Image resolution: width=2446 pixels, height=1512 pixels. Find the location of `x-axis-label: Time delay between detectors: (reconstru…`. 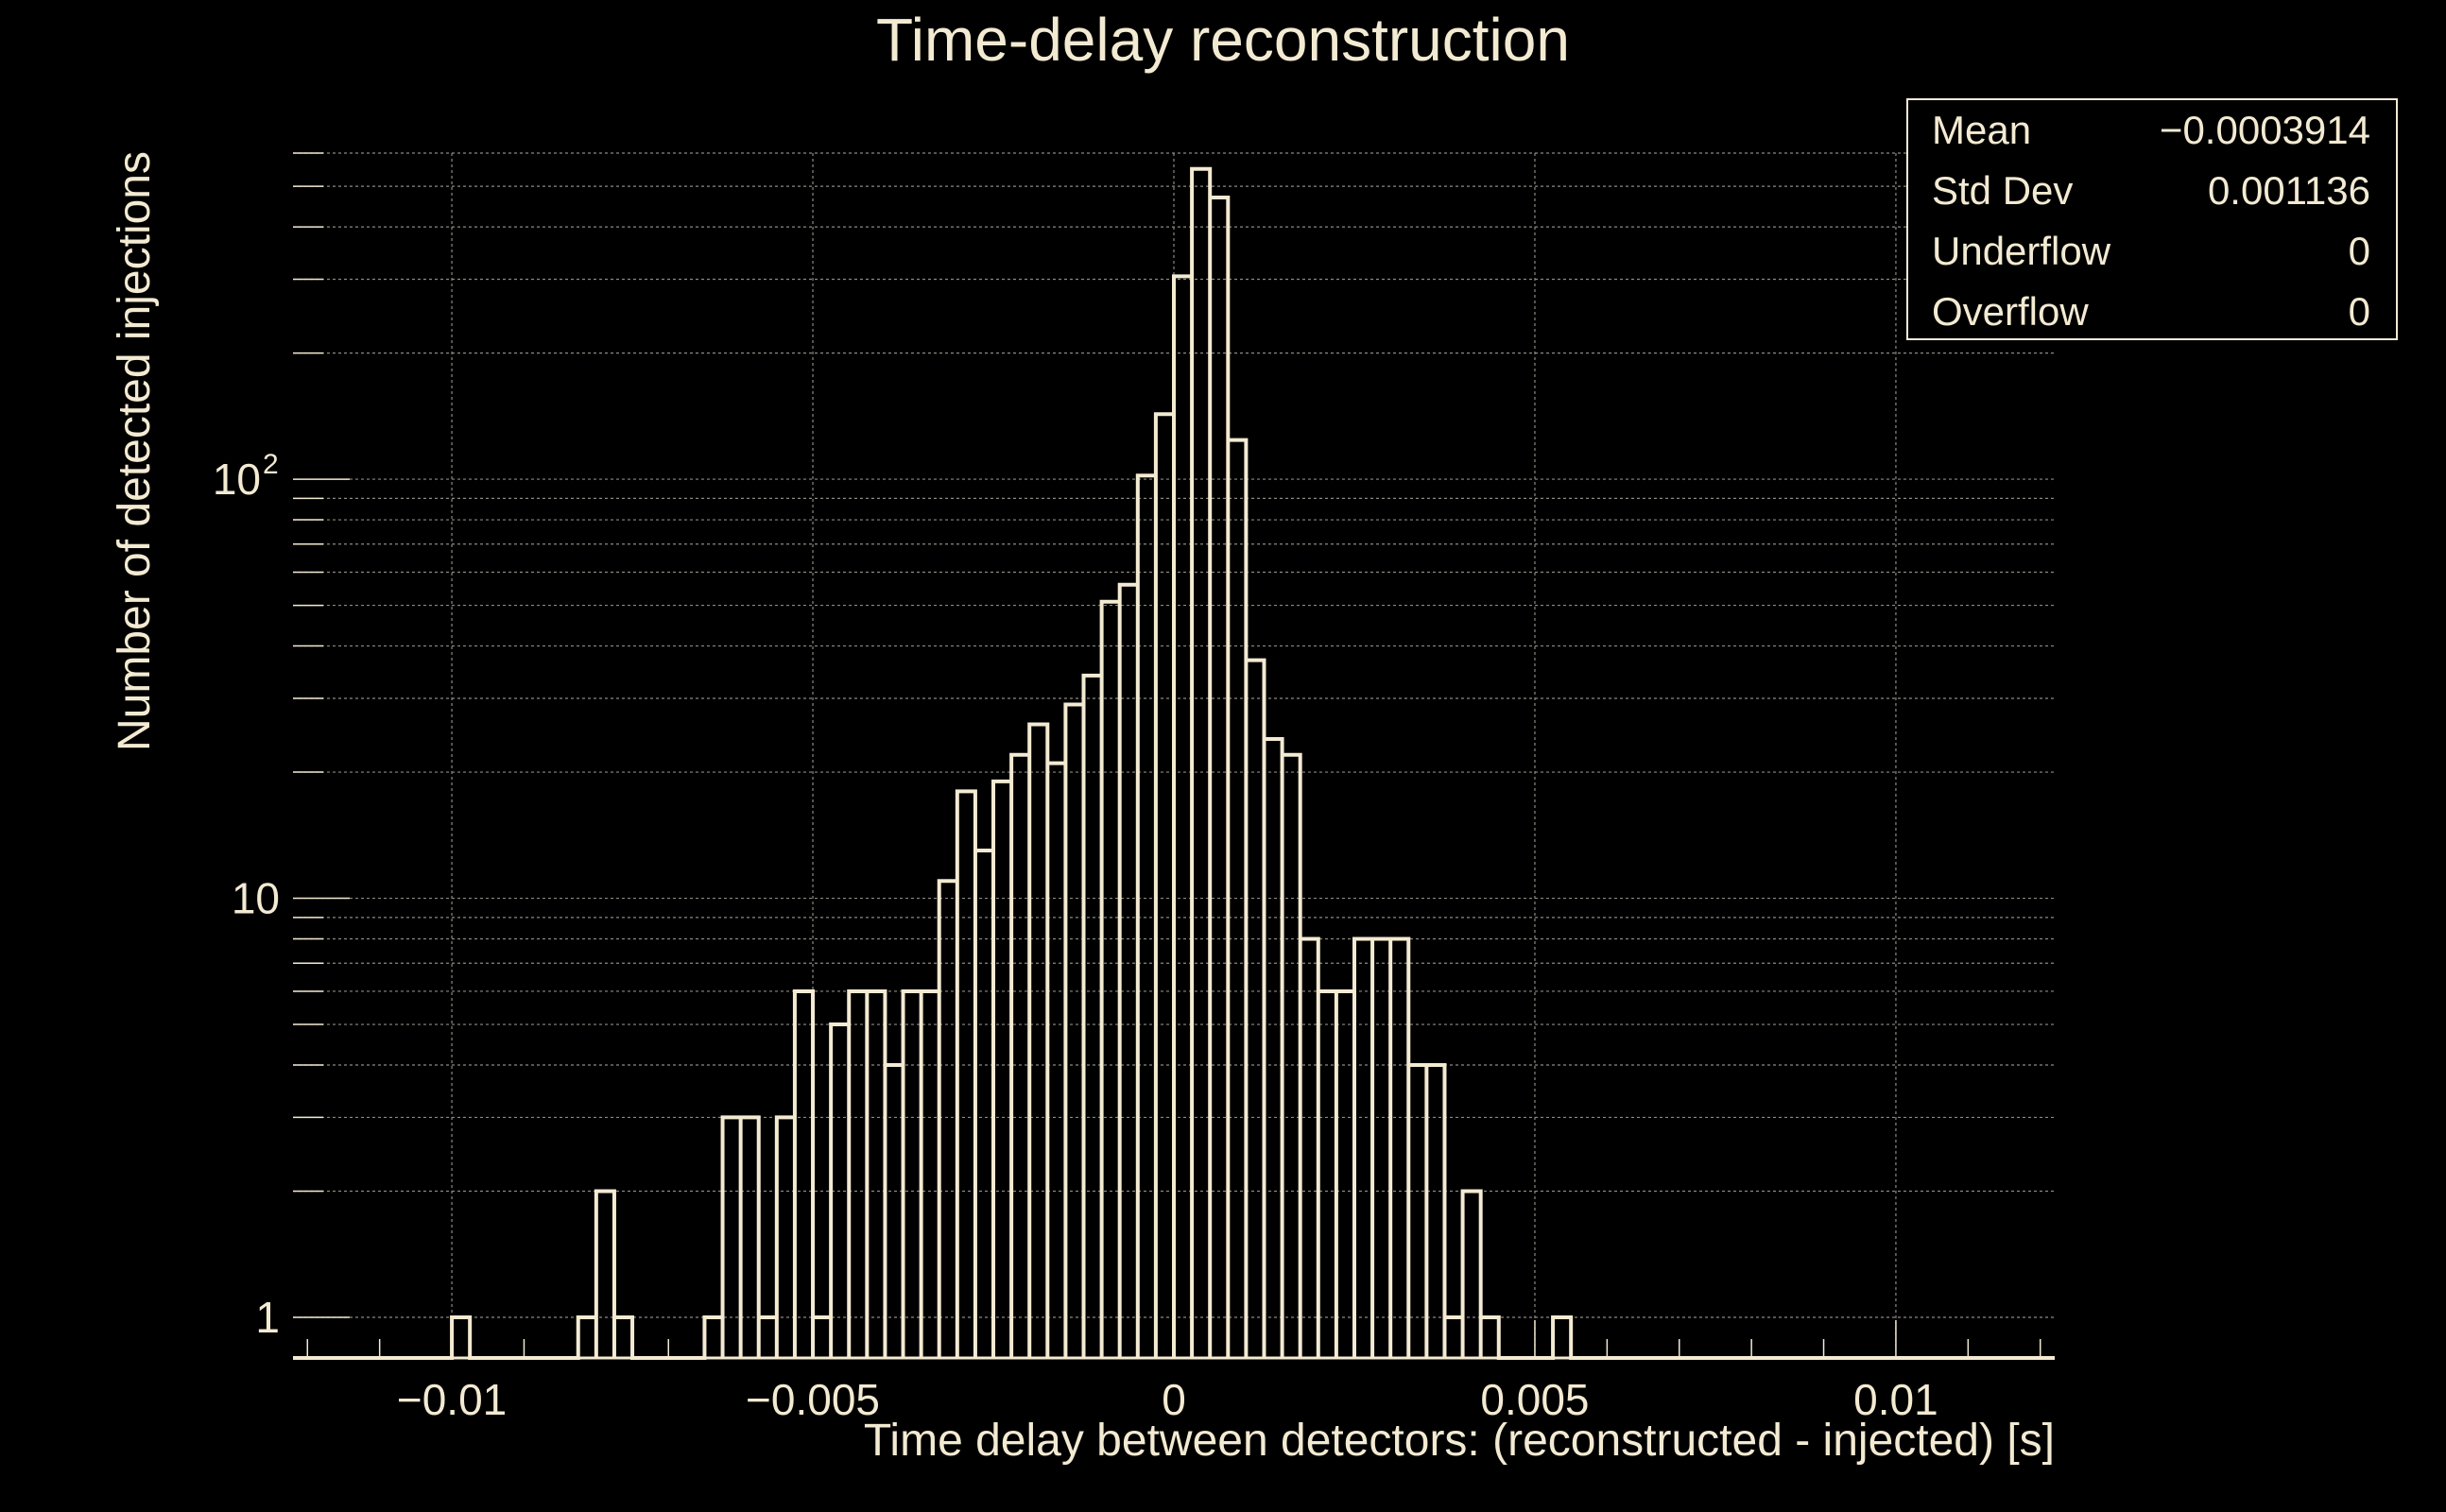

x-axis-label: Time delay between detectors: (reconstru… is located at coordinates (1459, 1441).